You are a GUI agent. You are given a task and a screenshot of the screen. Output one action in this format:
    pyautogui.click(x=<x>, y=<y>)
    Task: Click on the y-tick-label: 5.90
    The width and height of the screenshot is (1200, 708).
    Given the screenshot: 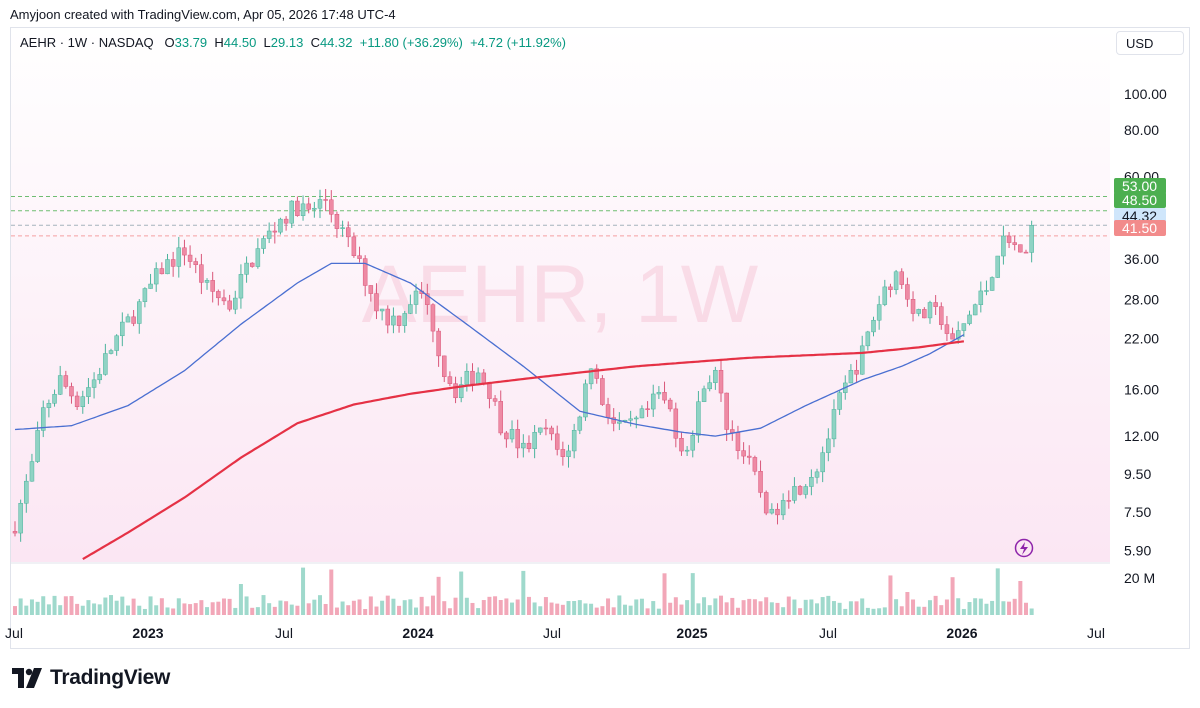 What is the action you would take?
    pyautogui.click(x=1137, y=551)
    